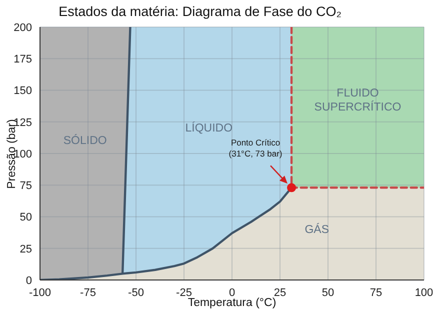 This screenshot has height=312, width=436. I want to click on annotation: SÓLIDO, so click(85, 140).